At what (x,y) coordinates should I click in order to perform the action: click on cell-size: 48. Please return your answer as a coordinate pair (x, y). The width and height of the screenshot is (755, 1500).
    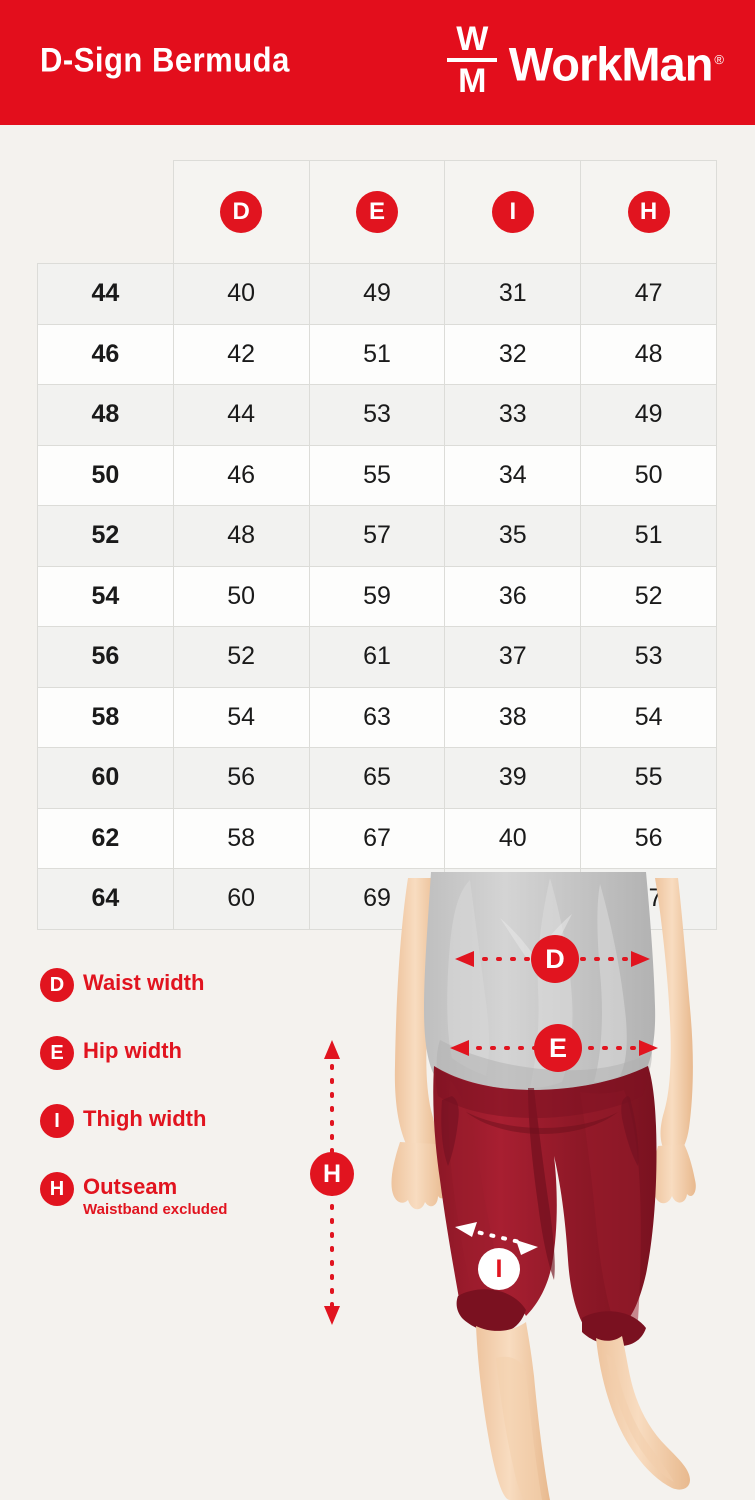
    Looking at the image, I should click on (105, 415).